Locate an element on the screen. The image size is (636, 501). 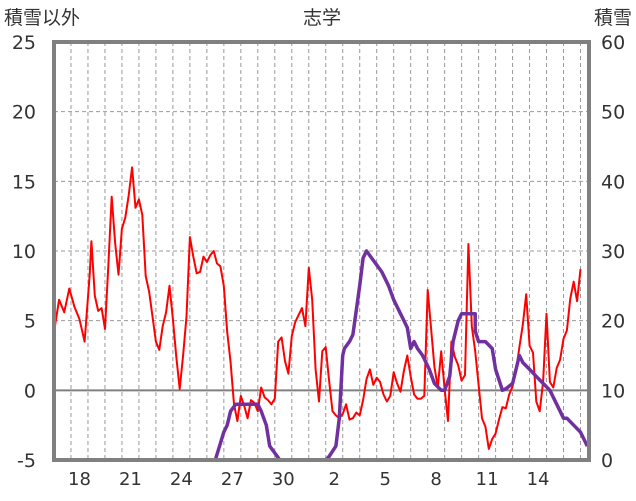
right-axis-ticks: 0 10 20 30 40 50 60 is located at coordinates (613, 252).